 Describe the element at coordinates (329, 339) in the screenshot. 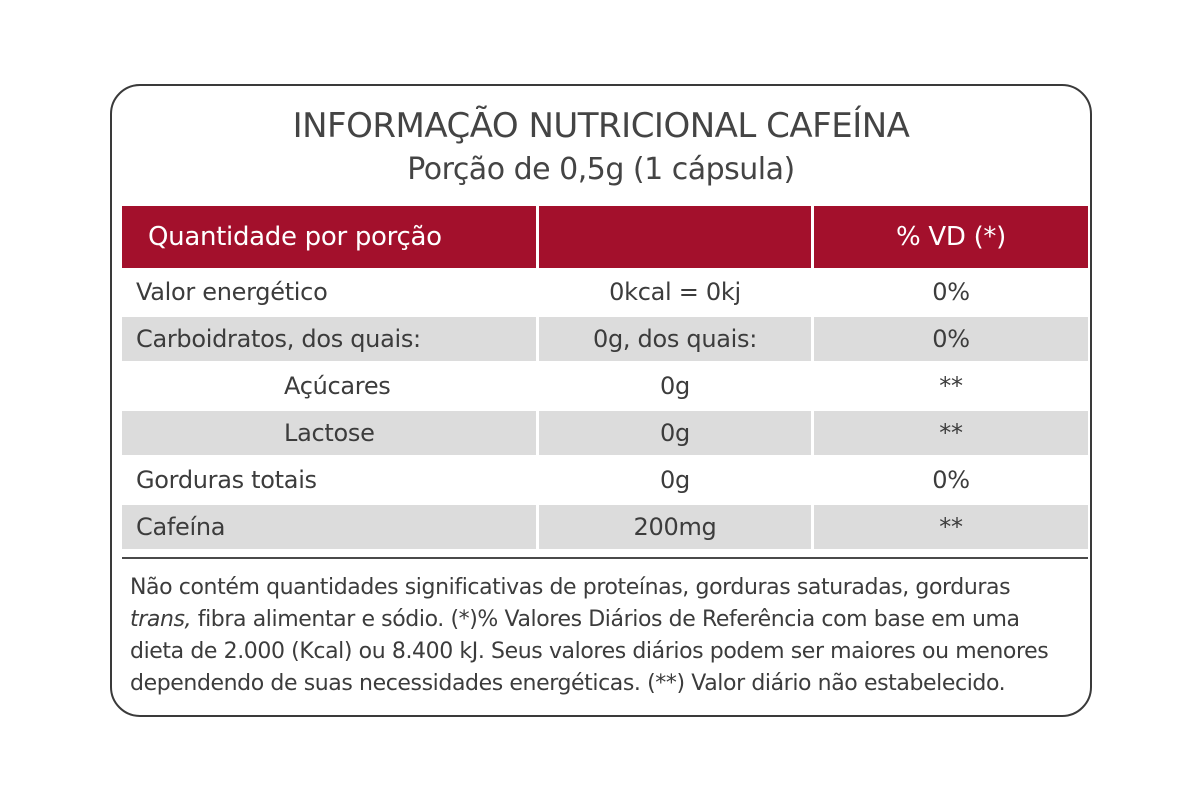

I see `row-nutrient-name: Carboidratos, dos quais:` at that location.